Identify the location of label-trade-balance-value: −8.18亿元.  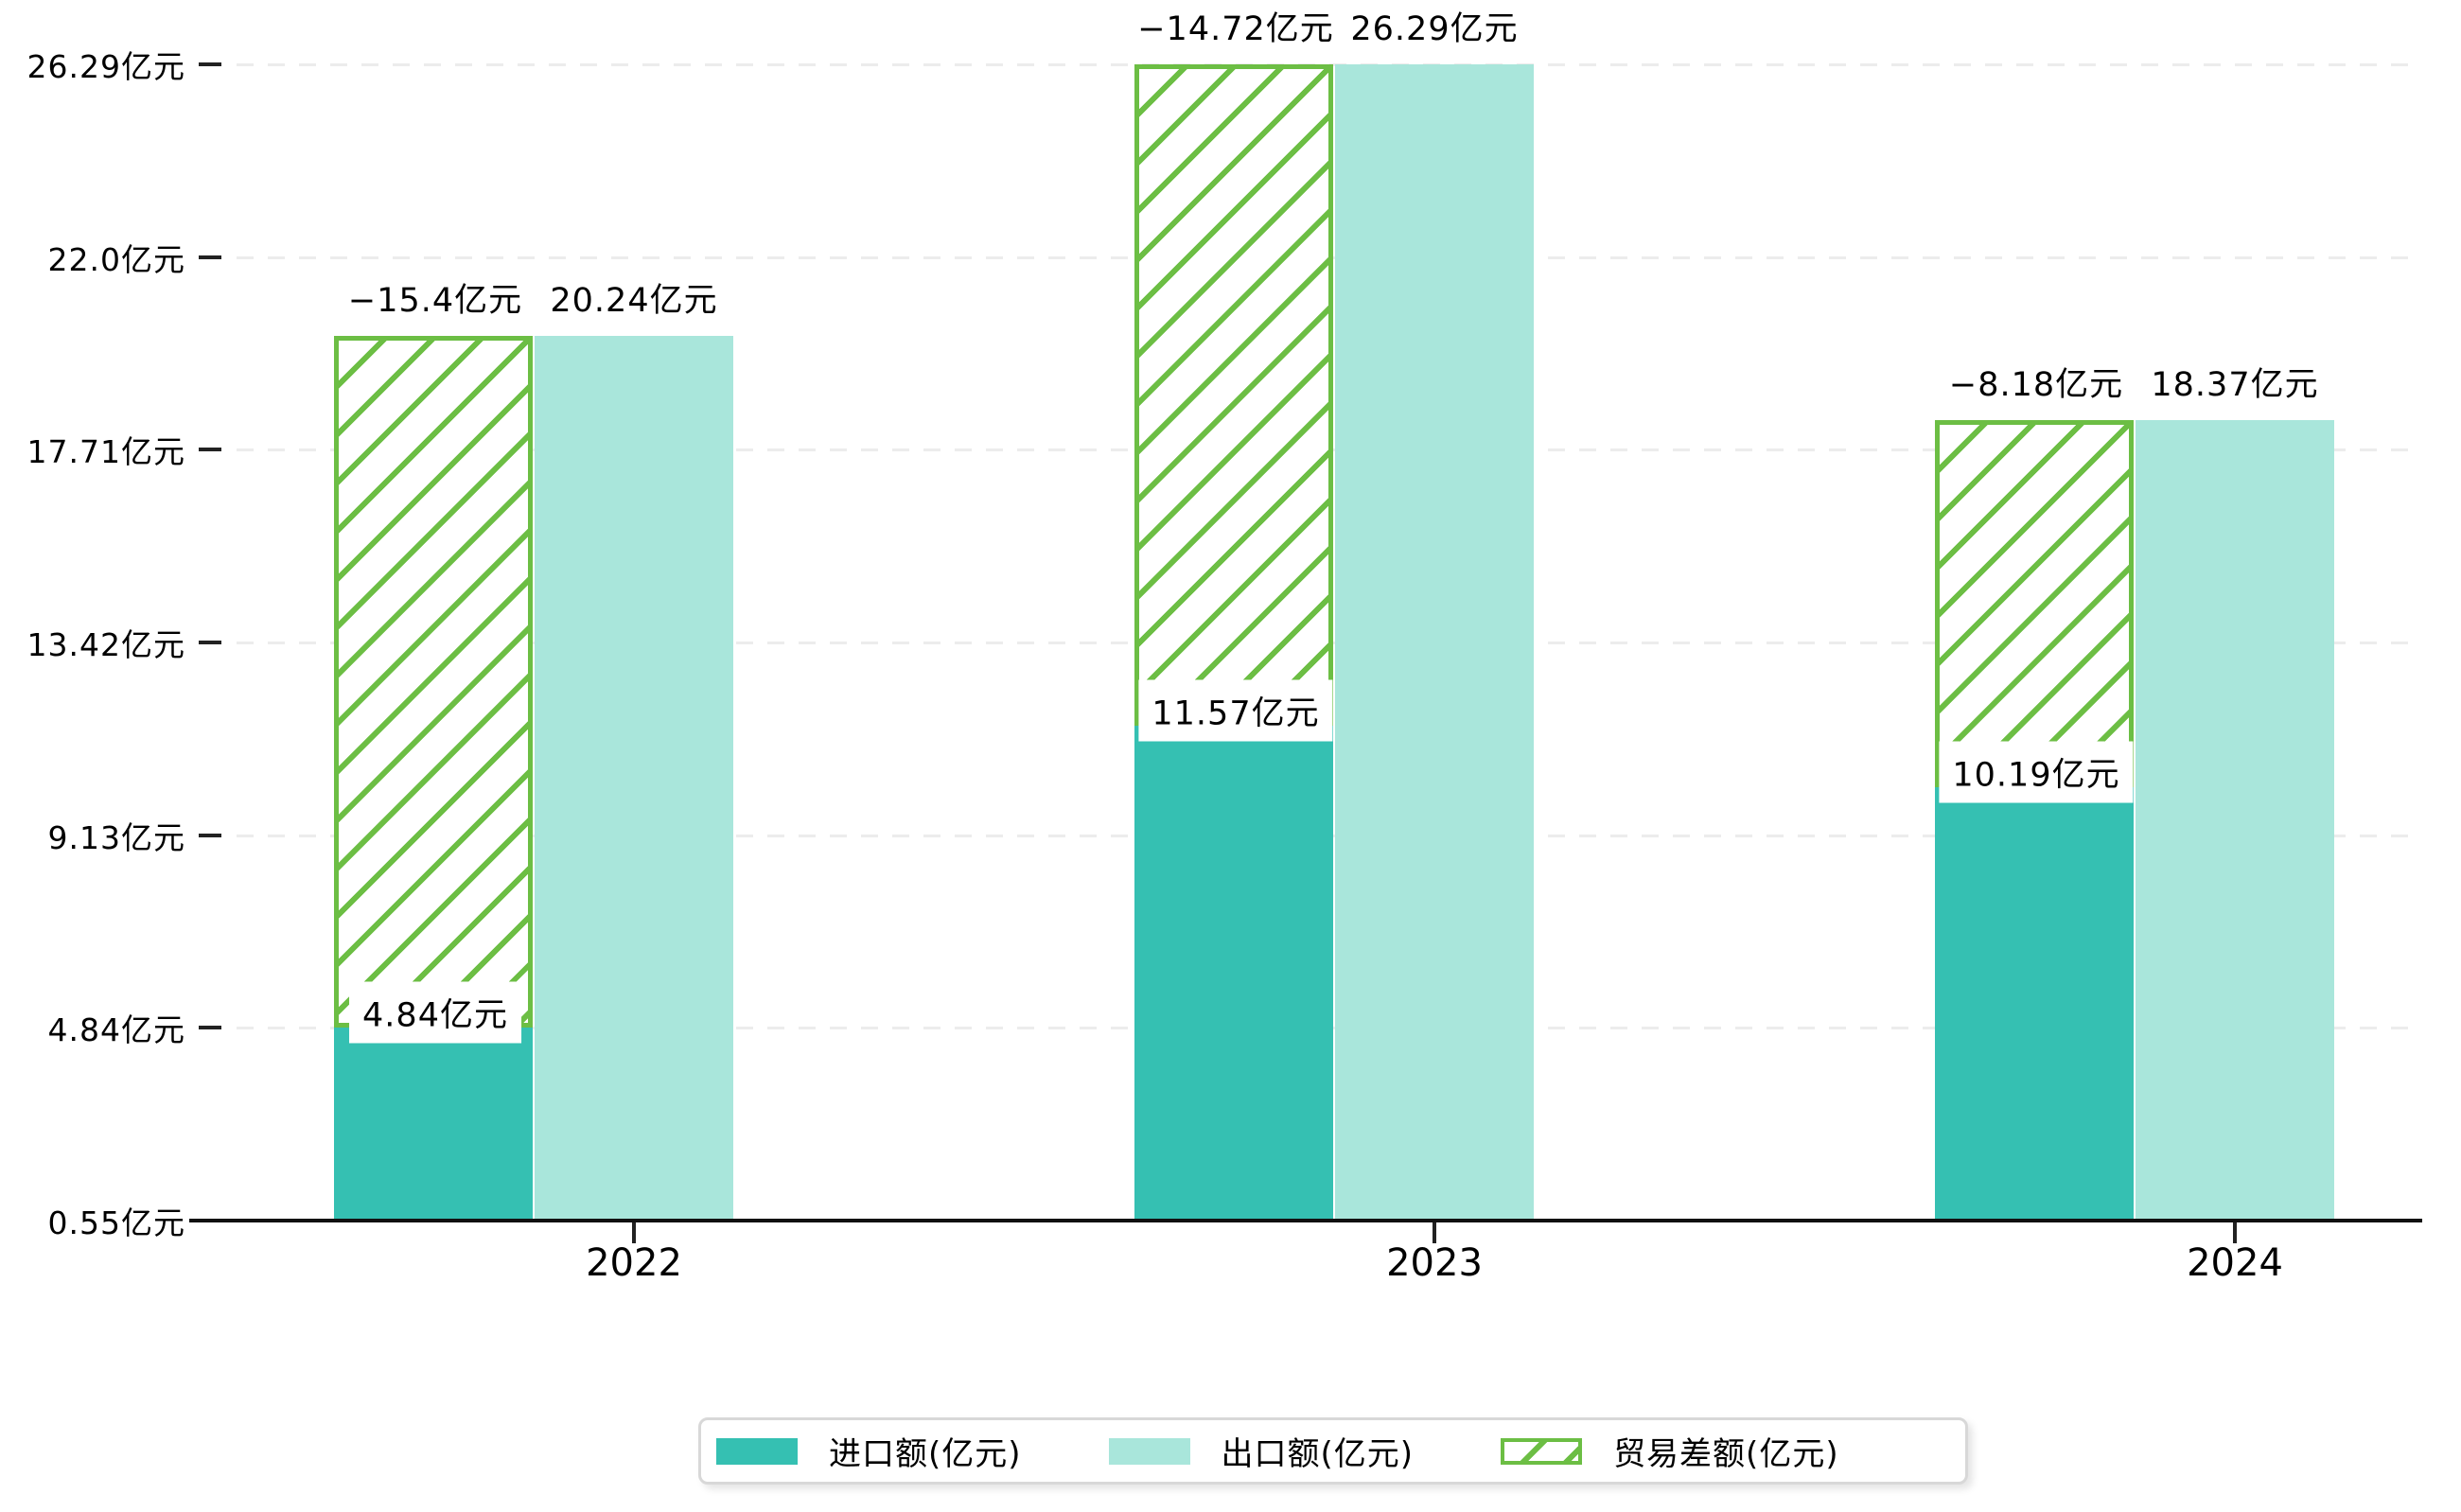
(2036, 382).